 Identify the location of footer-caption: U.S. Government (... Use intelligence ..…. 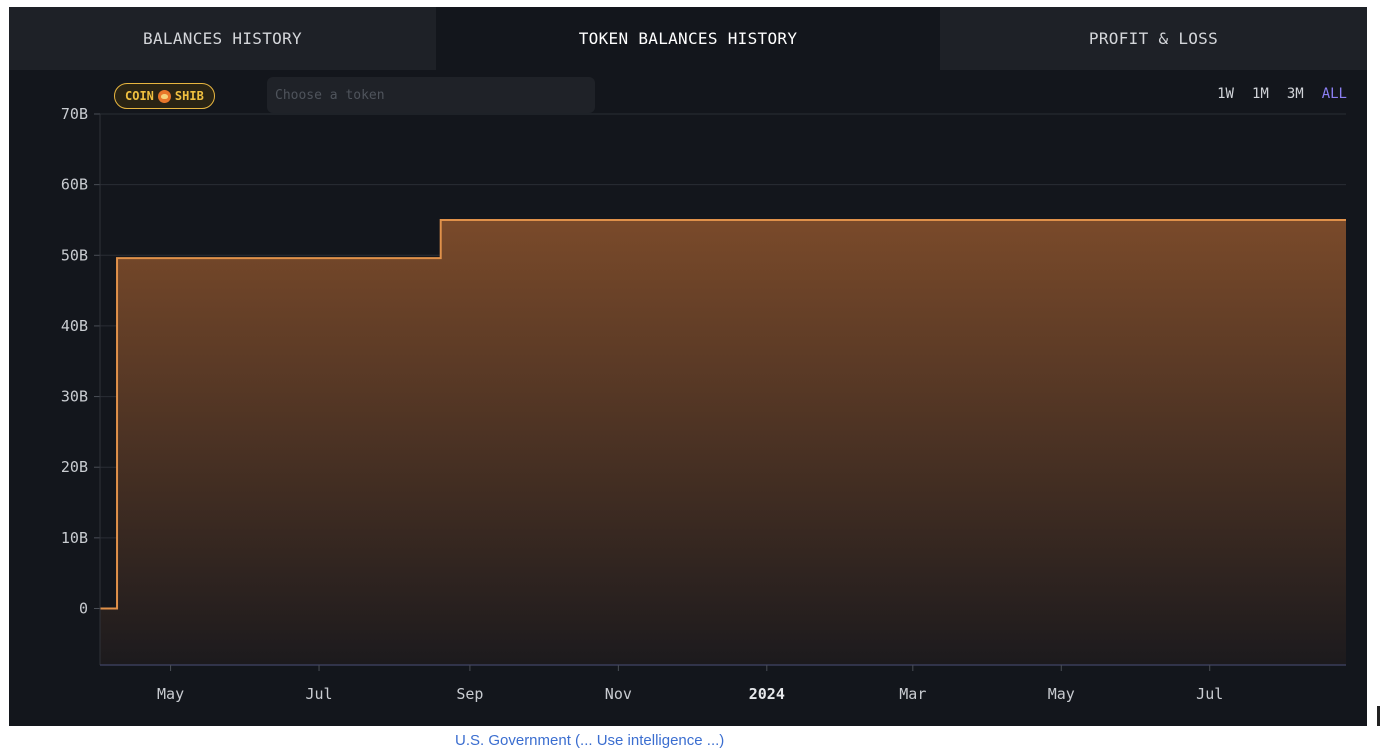
(590, 740).